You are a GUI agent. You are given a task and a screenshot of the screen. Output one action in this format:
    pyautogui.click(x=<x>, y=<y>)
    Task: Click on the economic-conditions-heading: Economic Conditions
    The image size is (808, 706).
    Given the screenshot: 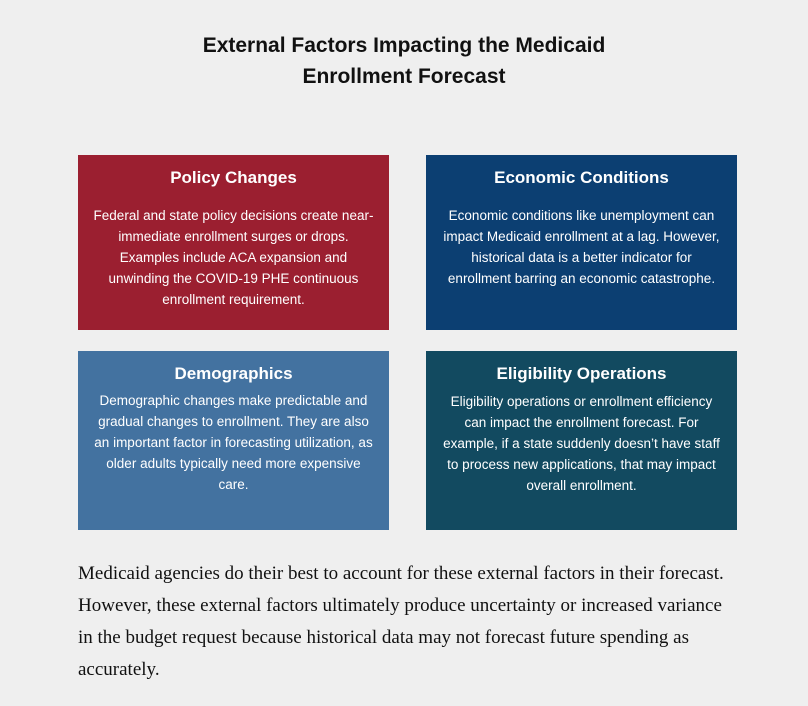 What is the action you would take?
    pyautogui.click(x=581, y=177)
    